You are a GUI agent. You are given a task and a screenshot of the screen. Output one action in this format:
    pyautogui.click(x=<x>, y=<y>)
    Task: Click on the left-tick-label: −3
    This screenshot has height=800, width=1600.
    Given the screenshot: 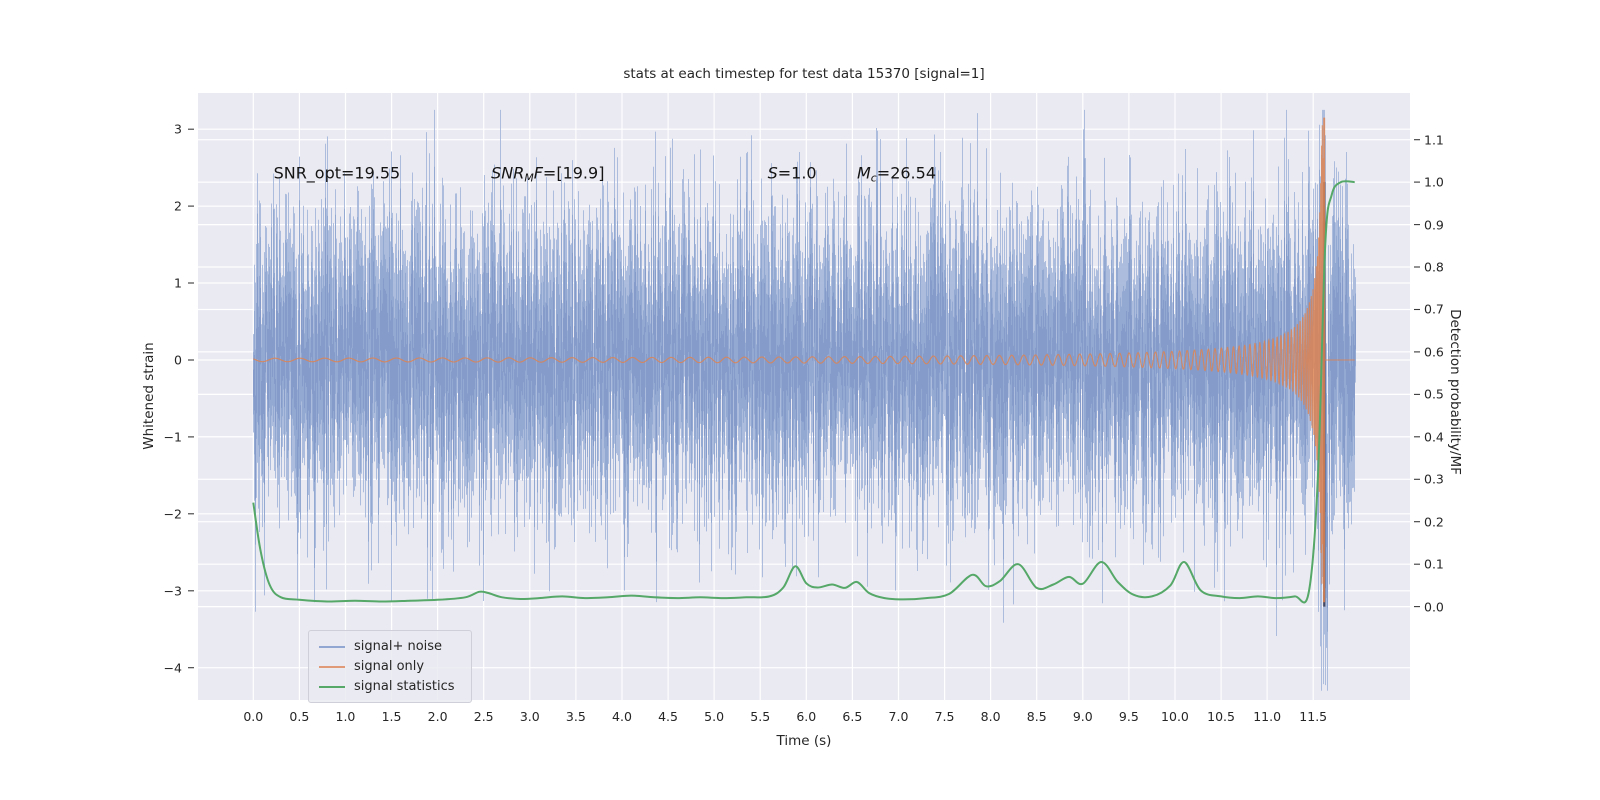 What is the action you would take?
    pyautogui.click(x=172, y=591)
    